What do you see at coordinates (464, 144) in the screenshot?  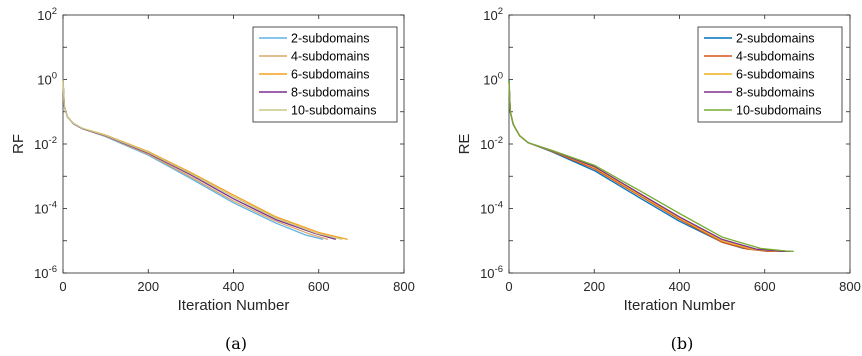 I see `y-axis-label: RE` at bounding box center [464, 144].